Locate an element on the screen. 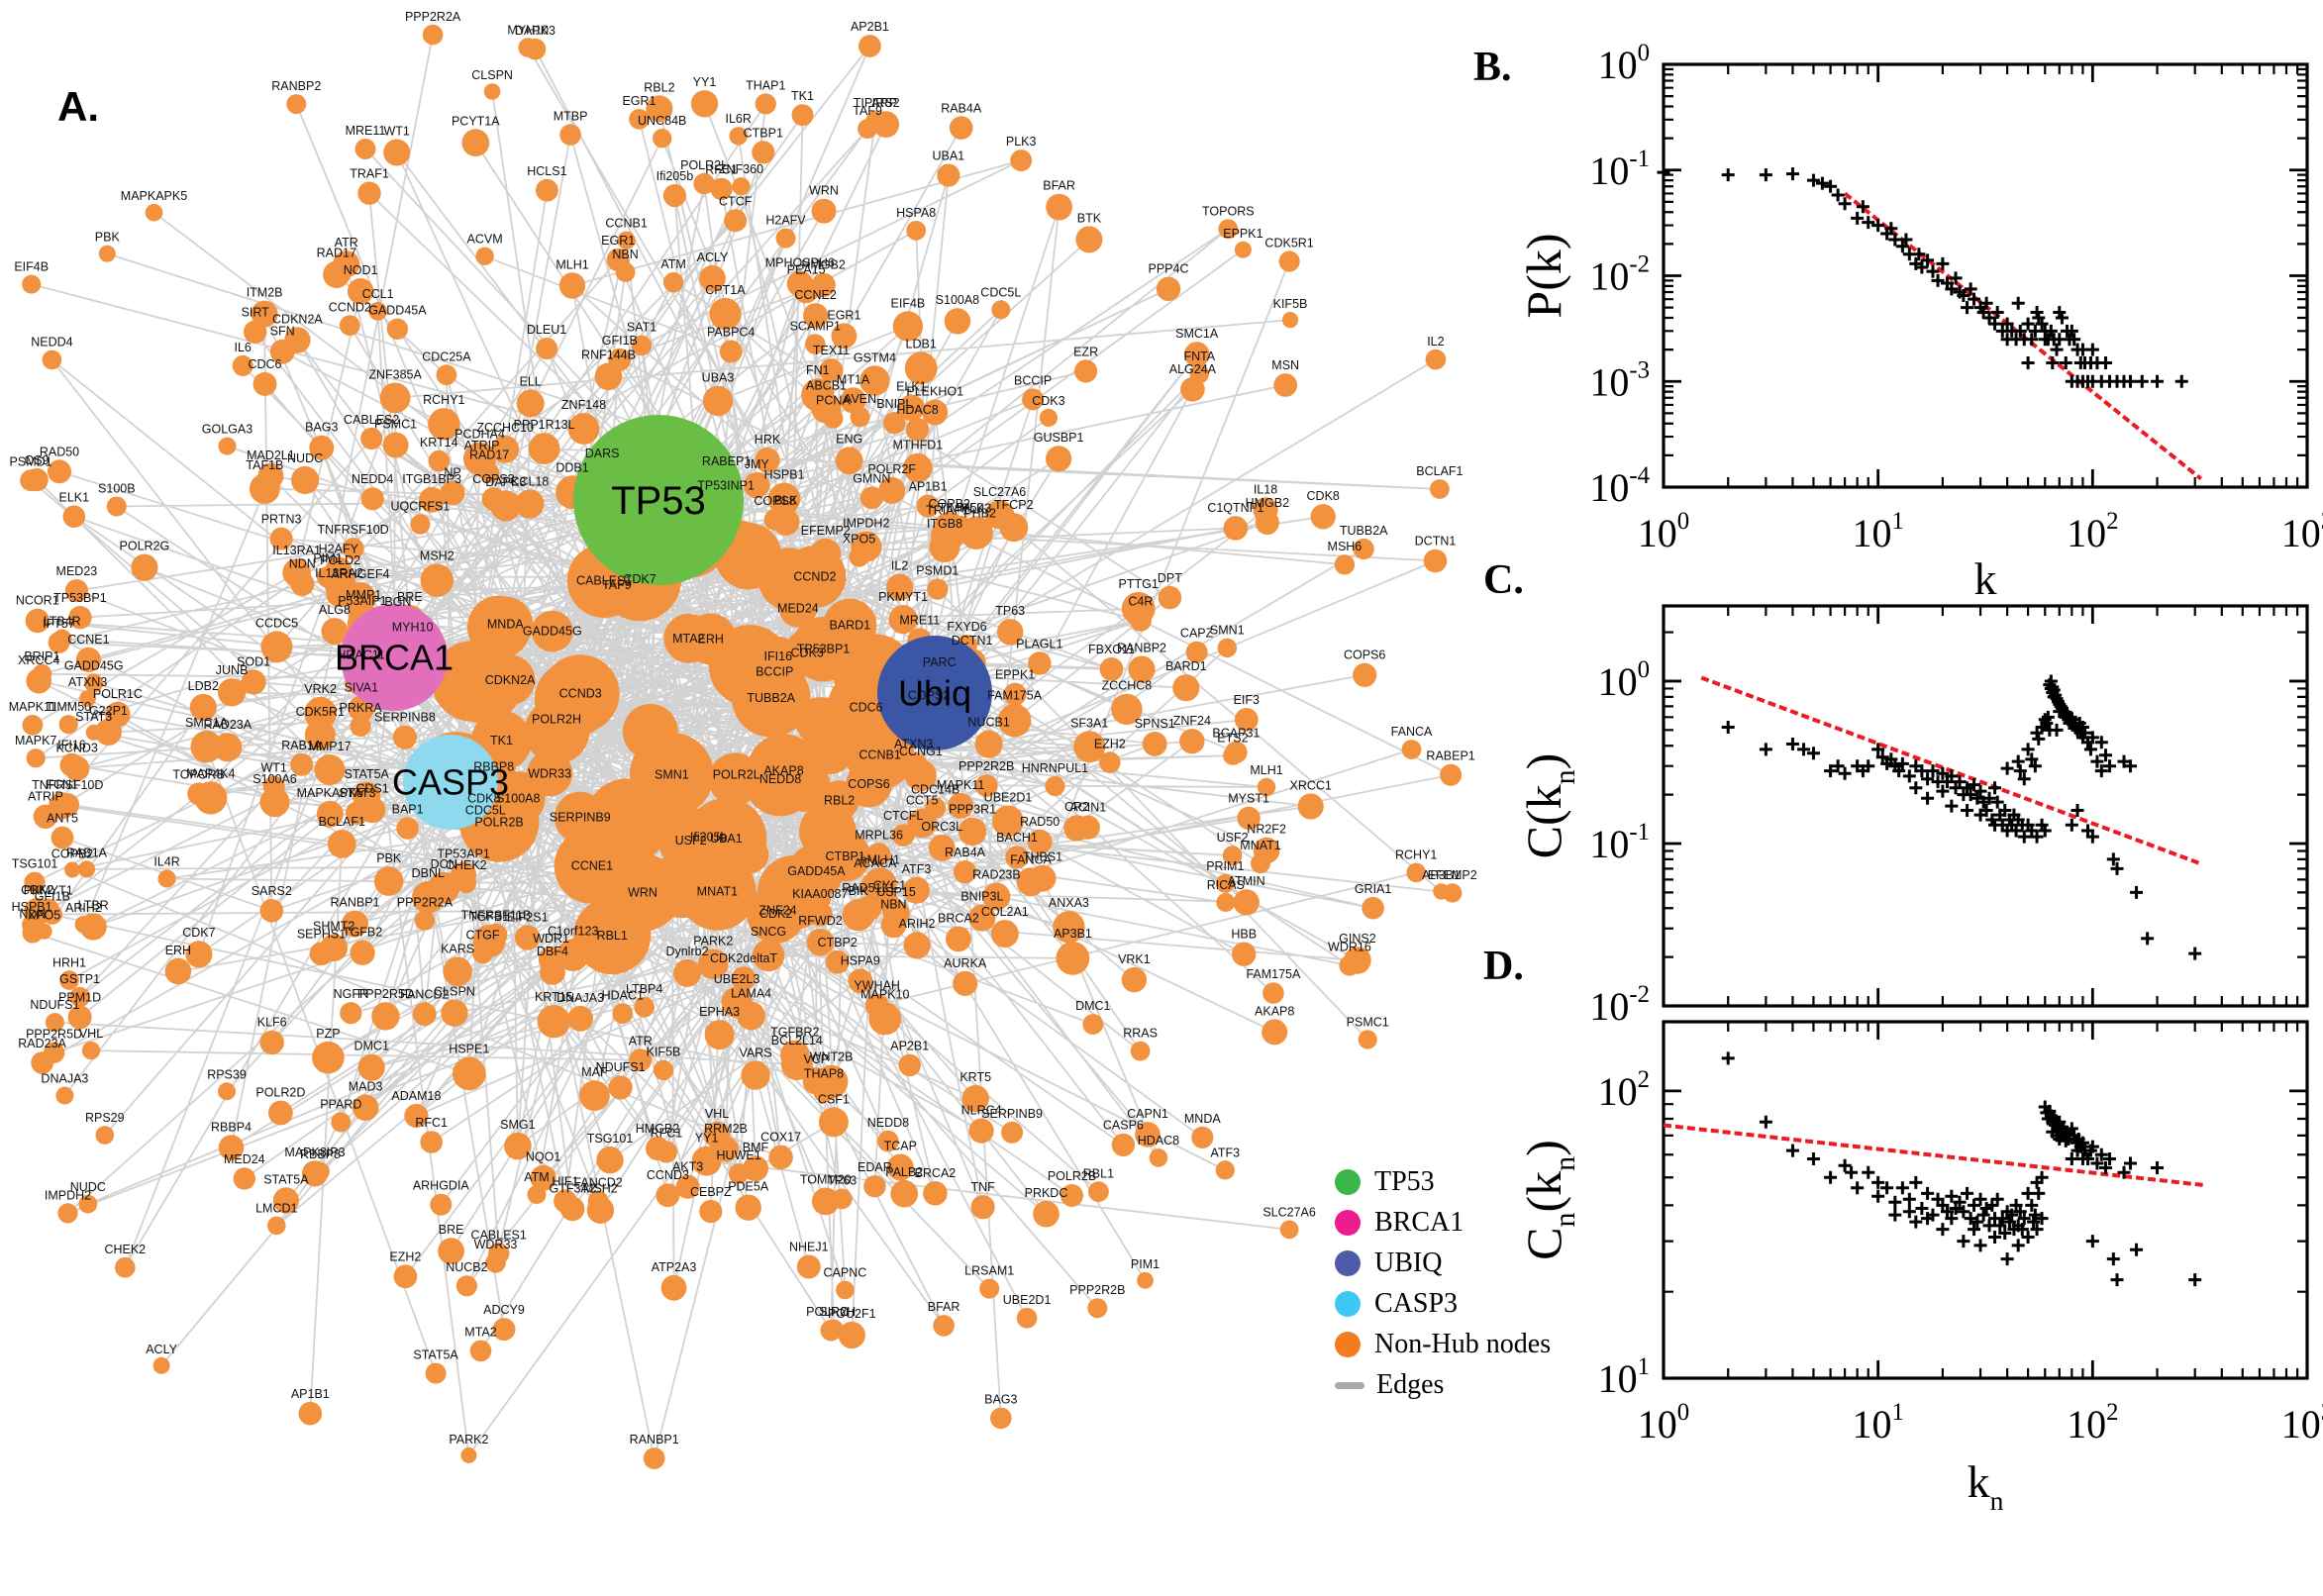 This screenshot has height=1596, width=2323. gene-label: STAT5A is located at coordinates (367, 774).